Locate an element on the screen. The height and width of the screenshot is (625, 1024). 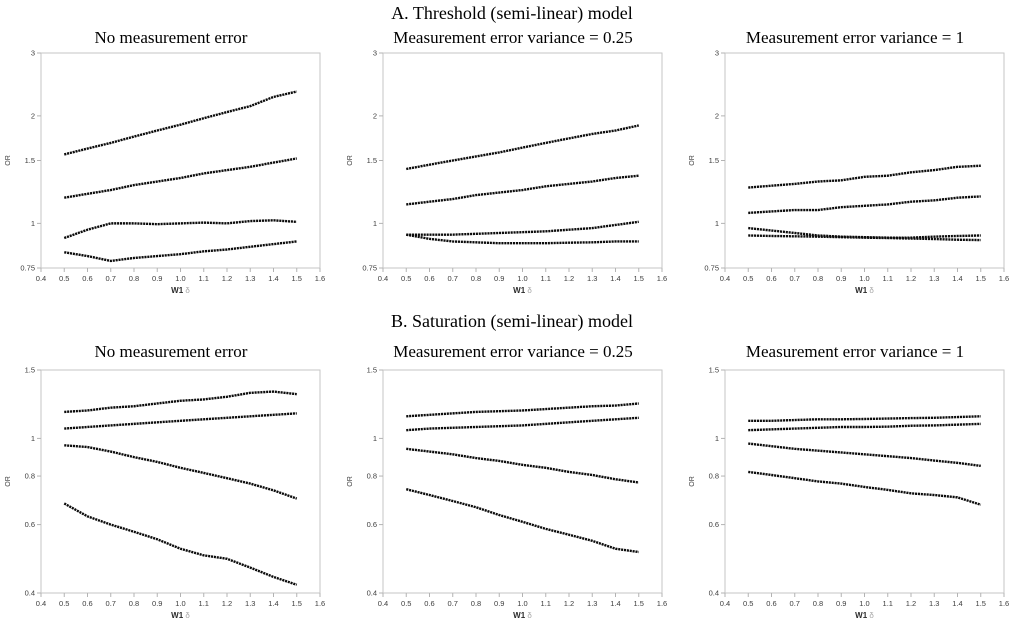
section-a-title: A. Threshold (semi-linear) model is located at coordinates (512, 13).